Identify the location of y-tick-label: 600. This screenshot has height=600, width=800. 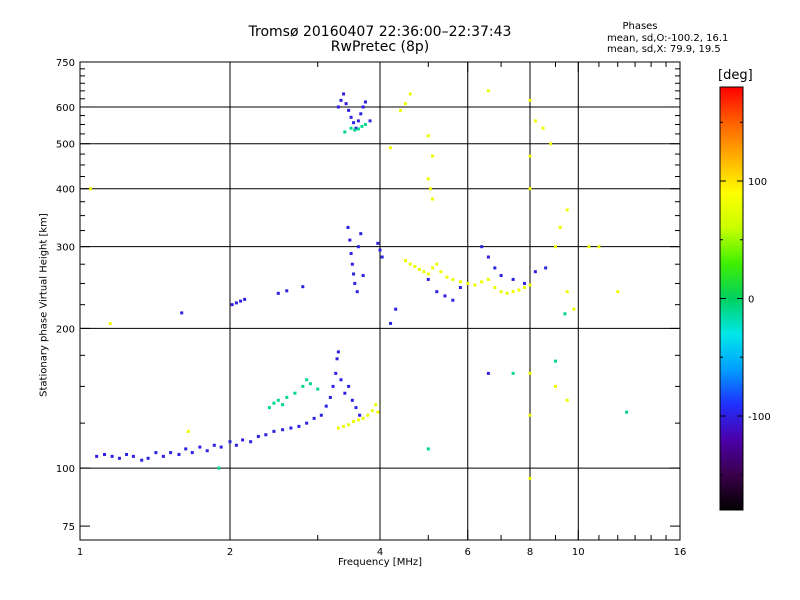
(65, 108).